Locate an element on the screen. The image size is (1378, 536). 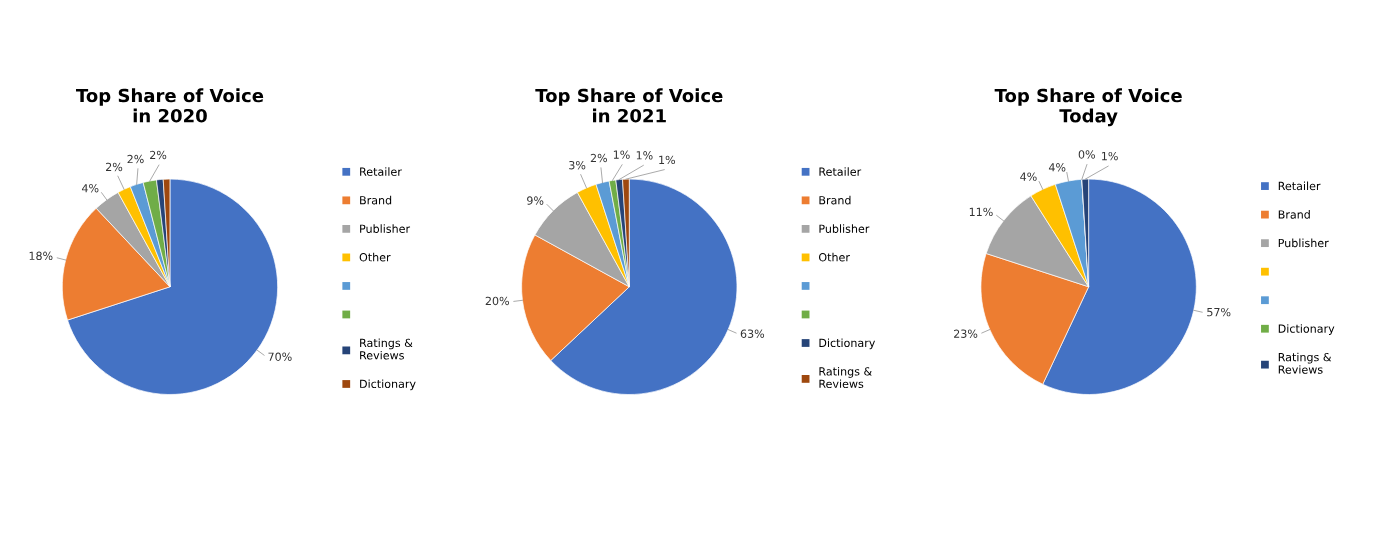
text: 0% is located at coordinates (1086, 154).